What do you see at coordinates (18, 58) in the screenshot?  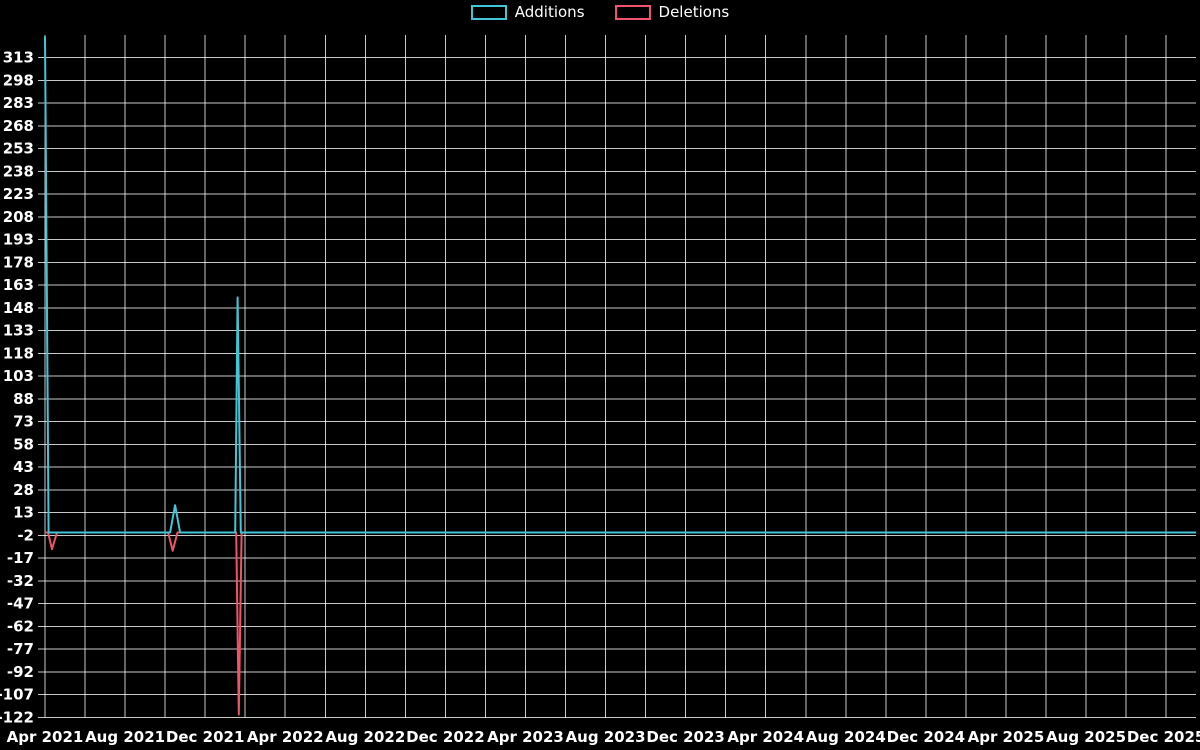 I see `y-axis-tick-label: 313` at bounding box center [18, 58].